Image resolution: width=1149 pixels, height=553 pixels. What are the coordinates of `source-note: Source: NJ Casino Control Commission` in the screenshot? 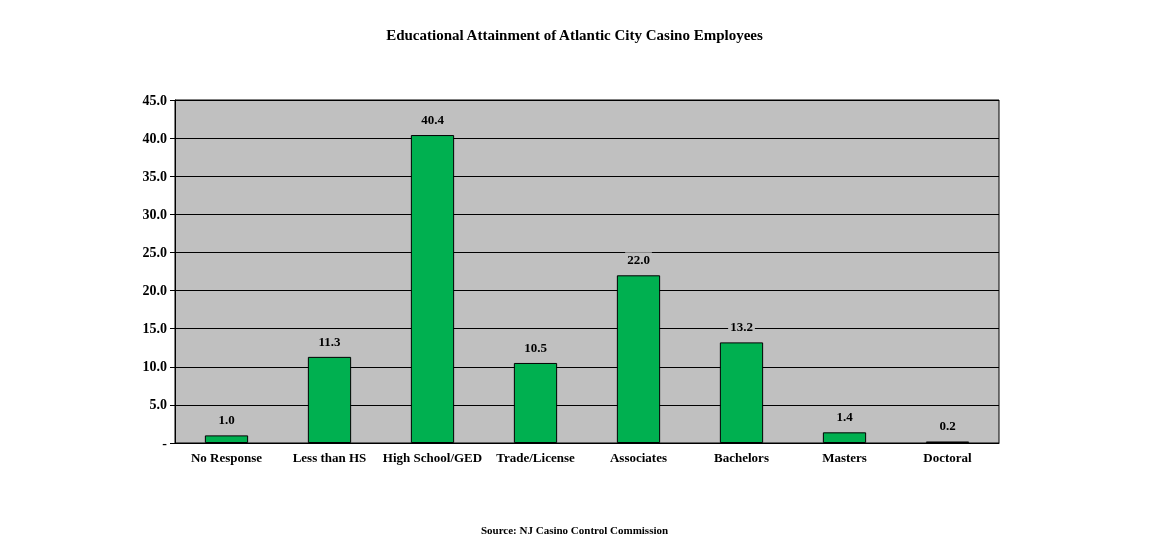 It's located at (574, 529).